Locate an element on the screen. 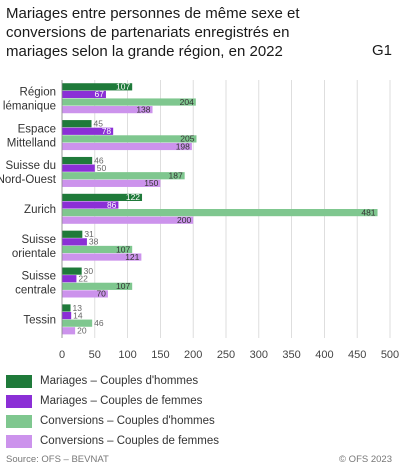  legend-item-0: Mariages – Couples d'hommes is located at coordinates (112, 381).